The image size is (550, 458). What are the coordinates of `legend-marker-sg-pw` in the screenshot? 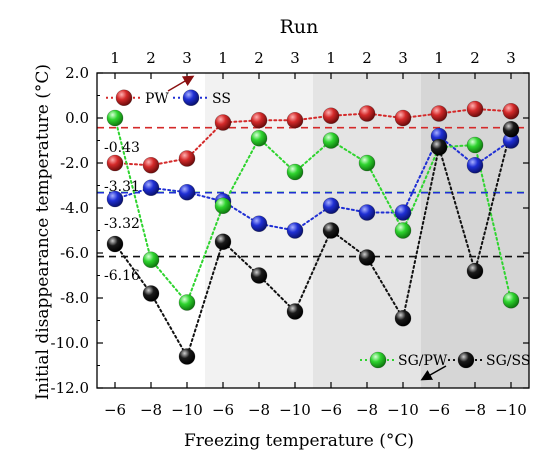 It's located at (378, 360).